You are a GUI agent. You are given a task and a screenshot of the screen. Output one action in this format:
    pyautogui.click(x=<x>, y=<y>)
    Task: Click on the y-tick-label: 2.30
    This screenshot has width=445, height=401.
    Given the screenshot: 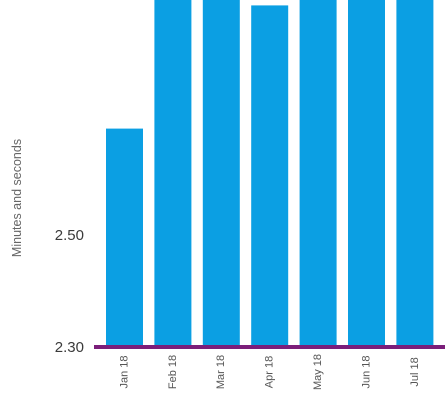 What is the action you would take?
    pyautogui.click(x=69, y=347)
    